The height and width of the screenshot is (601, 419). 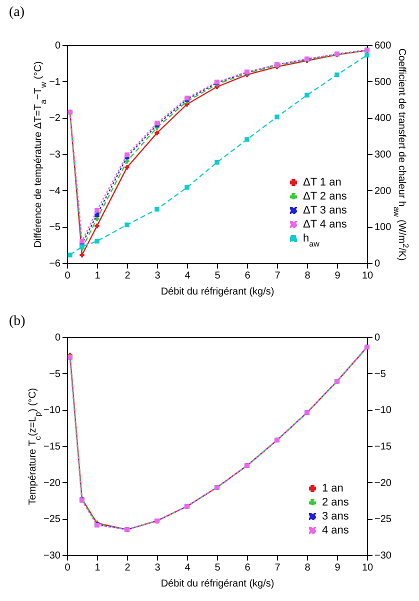 I want to click on y-tick-label: −15, so click(x=52, y=447).